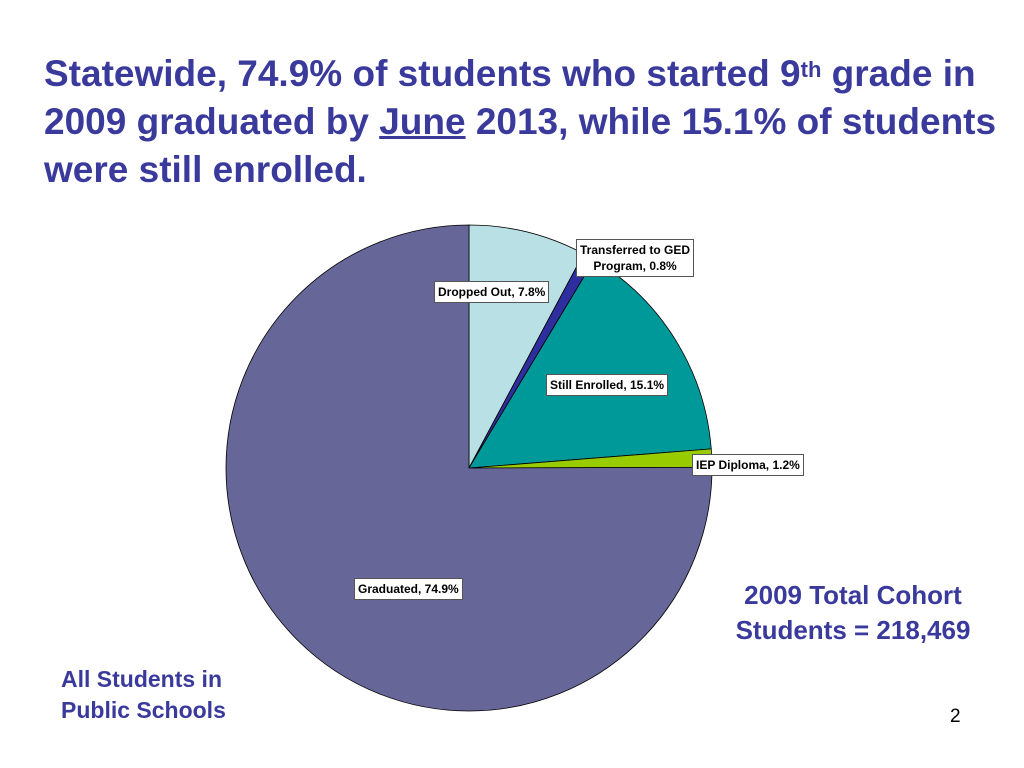 This screenshot has width=1024, height=768. What do you see at coordinates (853, 613) in the screenshot?
I see `cohort-total: 2009 Total Cohort Students = 218,469` at bounding box center [853, 613].